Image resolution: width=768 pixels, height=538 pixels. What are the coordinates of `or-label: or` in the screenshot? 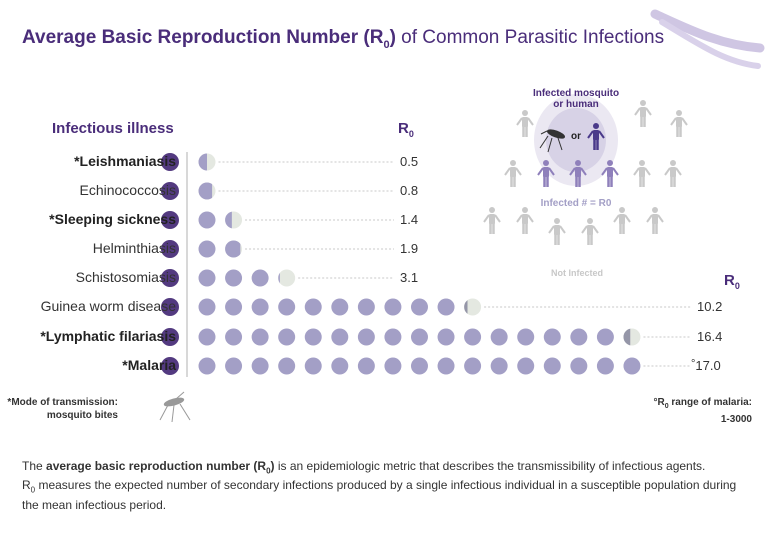 It's located at (576, 136).